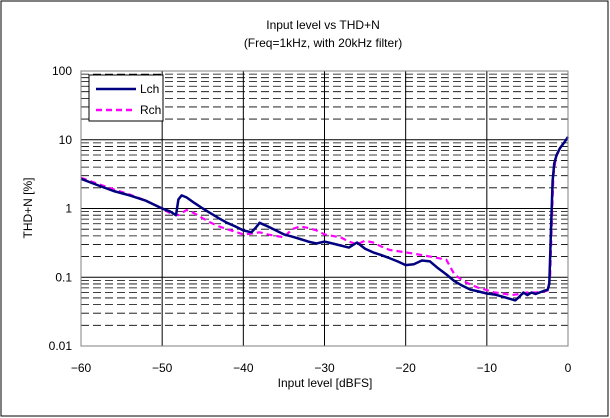 This screenshot has height=418, width=610. Describe the element at coordinates (66, 140) in the screenshot. I see `y-tick-label: 10` at that location.